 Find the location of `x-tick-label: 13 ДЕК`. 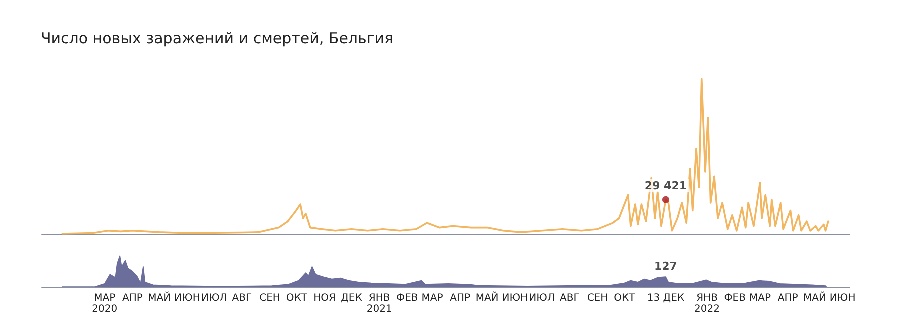

x-tick-label: 13 ДЕК is located at coordinates (666, 298).